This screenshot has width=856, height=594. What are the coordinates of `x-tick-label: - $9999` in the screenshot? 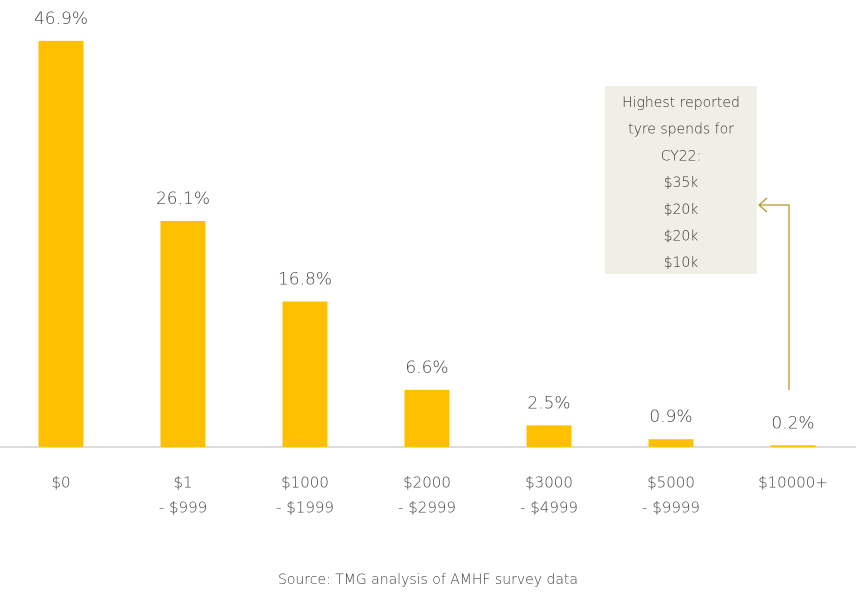 It's located at (671, 508).